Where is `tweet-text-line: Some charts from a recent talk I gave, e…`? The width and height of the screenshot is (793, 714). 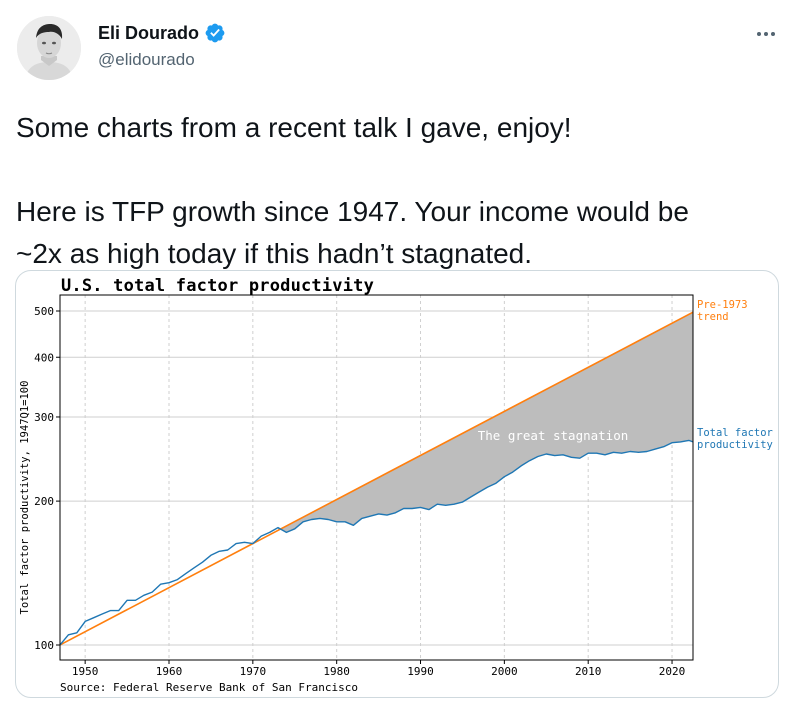 tweet-text-line: Some charts from a recent talk I gave, e… is located at coordinates (294, 127).